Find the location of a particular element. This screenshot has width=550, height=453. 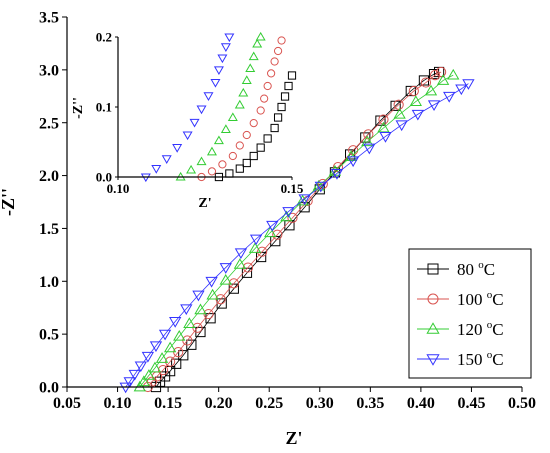

legend-entry: 100 oC is located at coordinates (460, 299).